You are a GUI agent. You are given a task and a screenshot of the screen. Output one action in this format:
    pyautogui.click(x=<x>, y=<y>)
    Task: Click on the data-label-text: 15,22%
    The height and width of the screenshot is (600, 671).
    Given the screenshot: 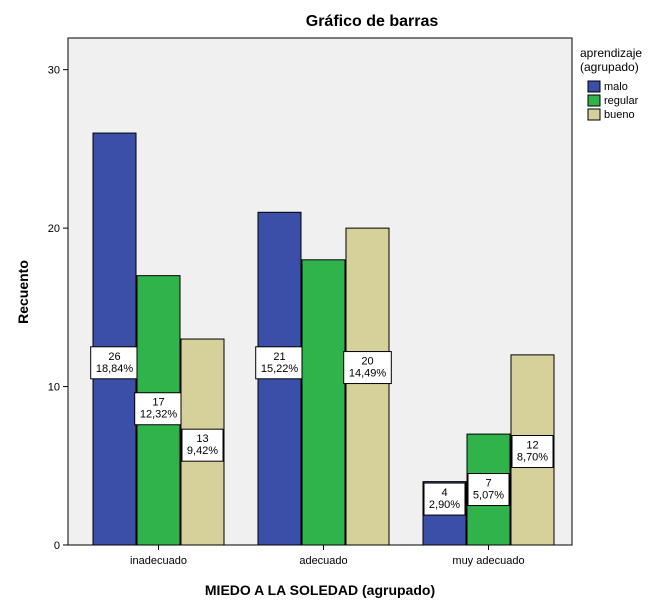 What is the action you would take?
    pyautogui.click(x=280, y=369)
    